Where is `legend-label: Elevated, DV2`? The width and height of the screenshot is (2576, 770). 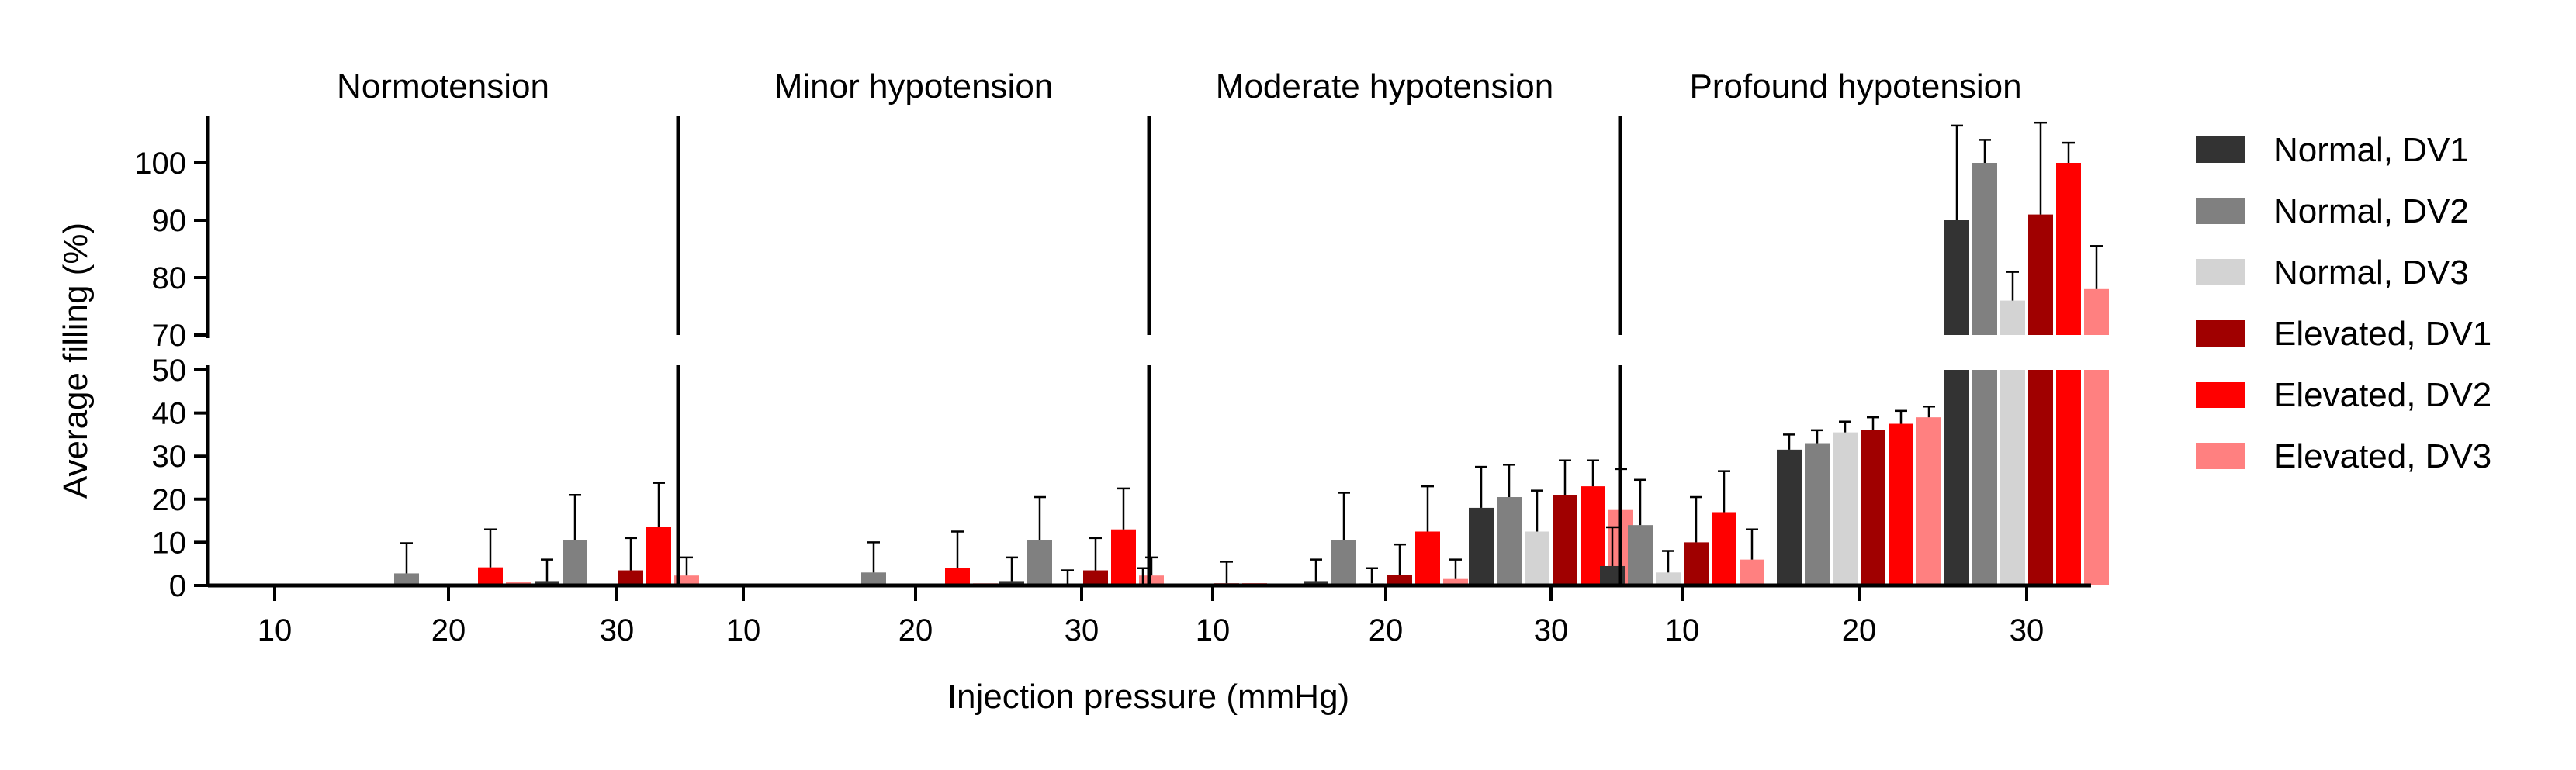 legend-label: Elevated, DV2 is located at coordinates (2382, 395).